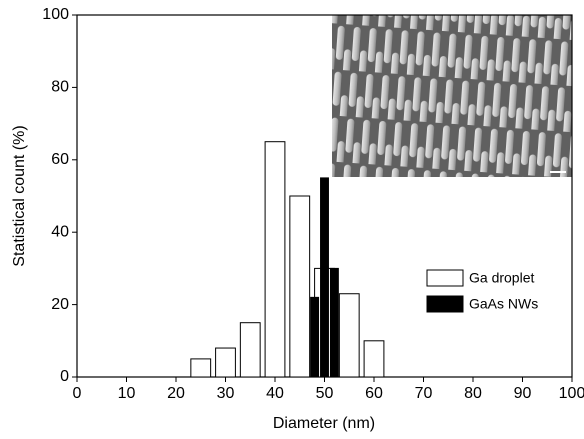 Image resolution: width=584 pixels, height=439 pixels. Describe the element at coordinates (523, 393) in the screenshot. I see `x-tick-label: 90` at that location.